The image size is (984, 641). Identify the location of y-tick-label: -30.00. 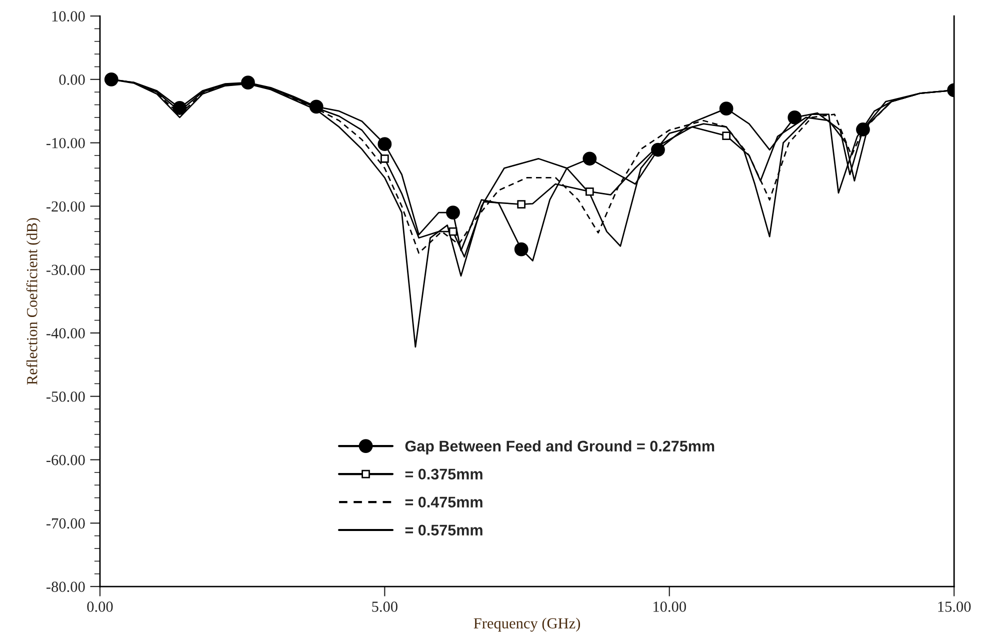
(65, 270).